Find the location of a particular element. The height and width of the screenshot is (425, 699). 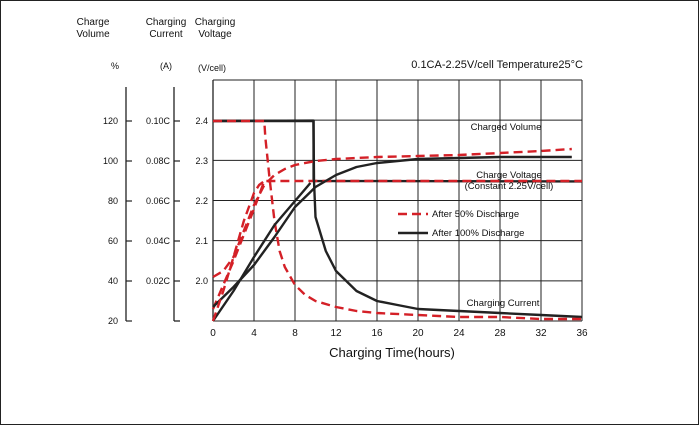

y-tick-label: 2.2 is located at coordinates (201, 201).